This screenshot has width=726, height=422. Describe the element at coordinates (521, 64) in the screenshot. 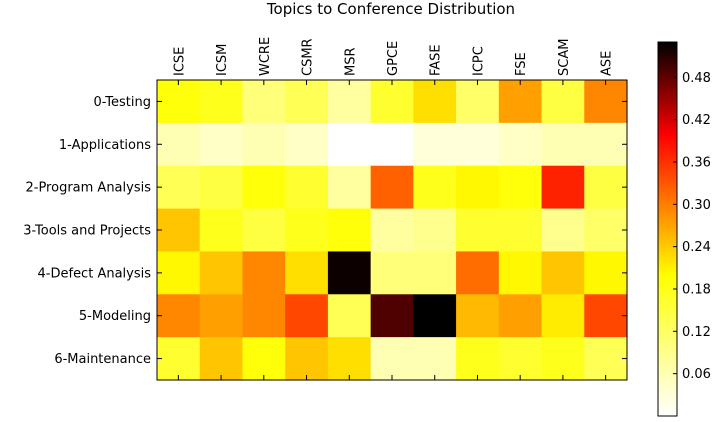

I see `column-tick-label: FSE` at that location.